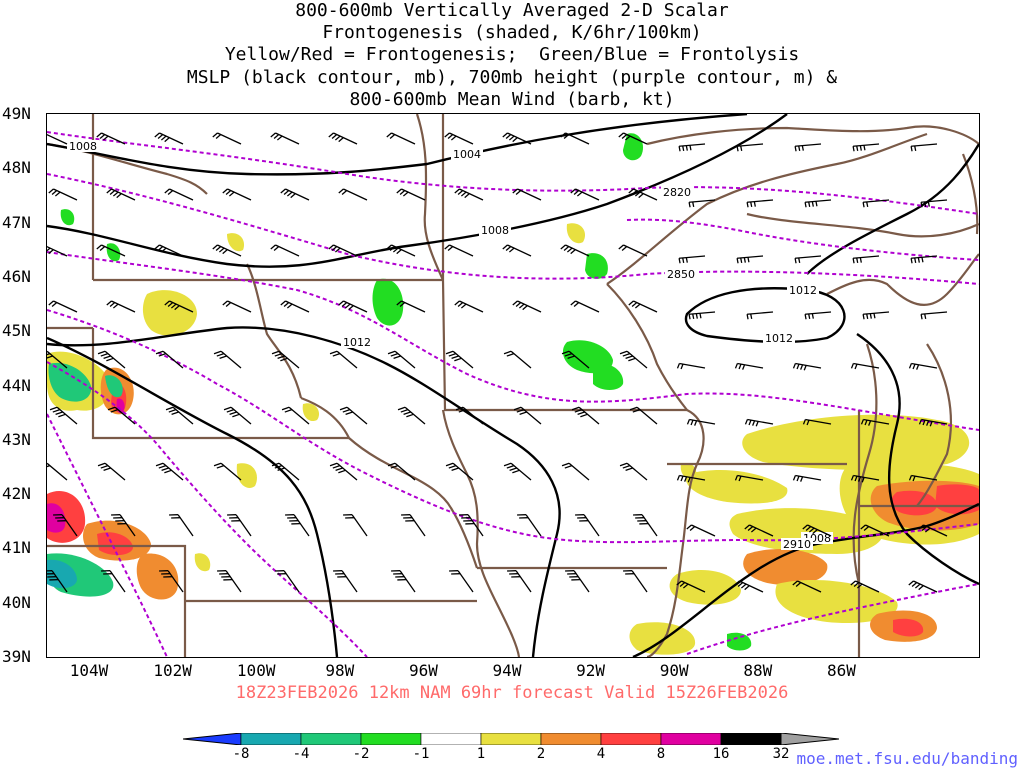 The width and height of the screenshot is (1024, 768). What do you see at coordinates (674, 670) in the screenshot?
I see `lon-label: 90W` at bounding box center [674, 670].